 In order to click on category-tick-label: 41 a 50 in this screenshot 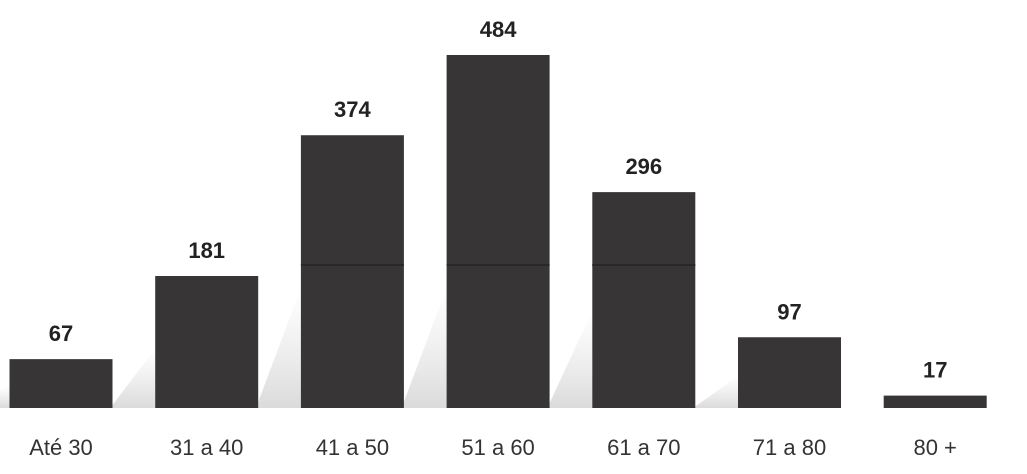, I will do `click(352, 447)`.